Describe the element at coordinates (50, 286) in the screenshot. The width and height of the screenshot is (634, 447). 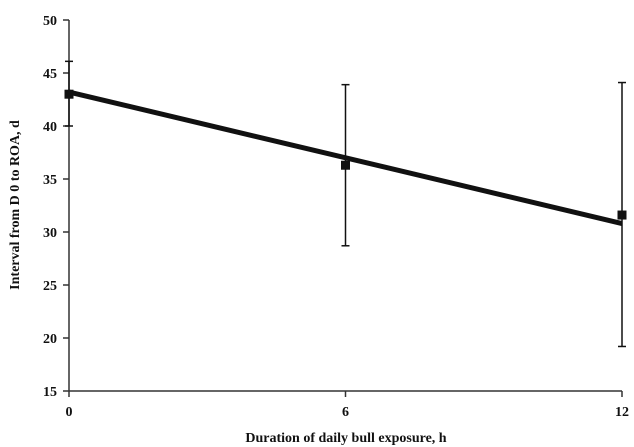
I see `y-tick-label: 25` at that location.